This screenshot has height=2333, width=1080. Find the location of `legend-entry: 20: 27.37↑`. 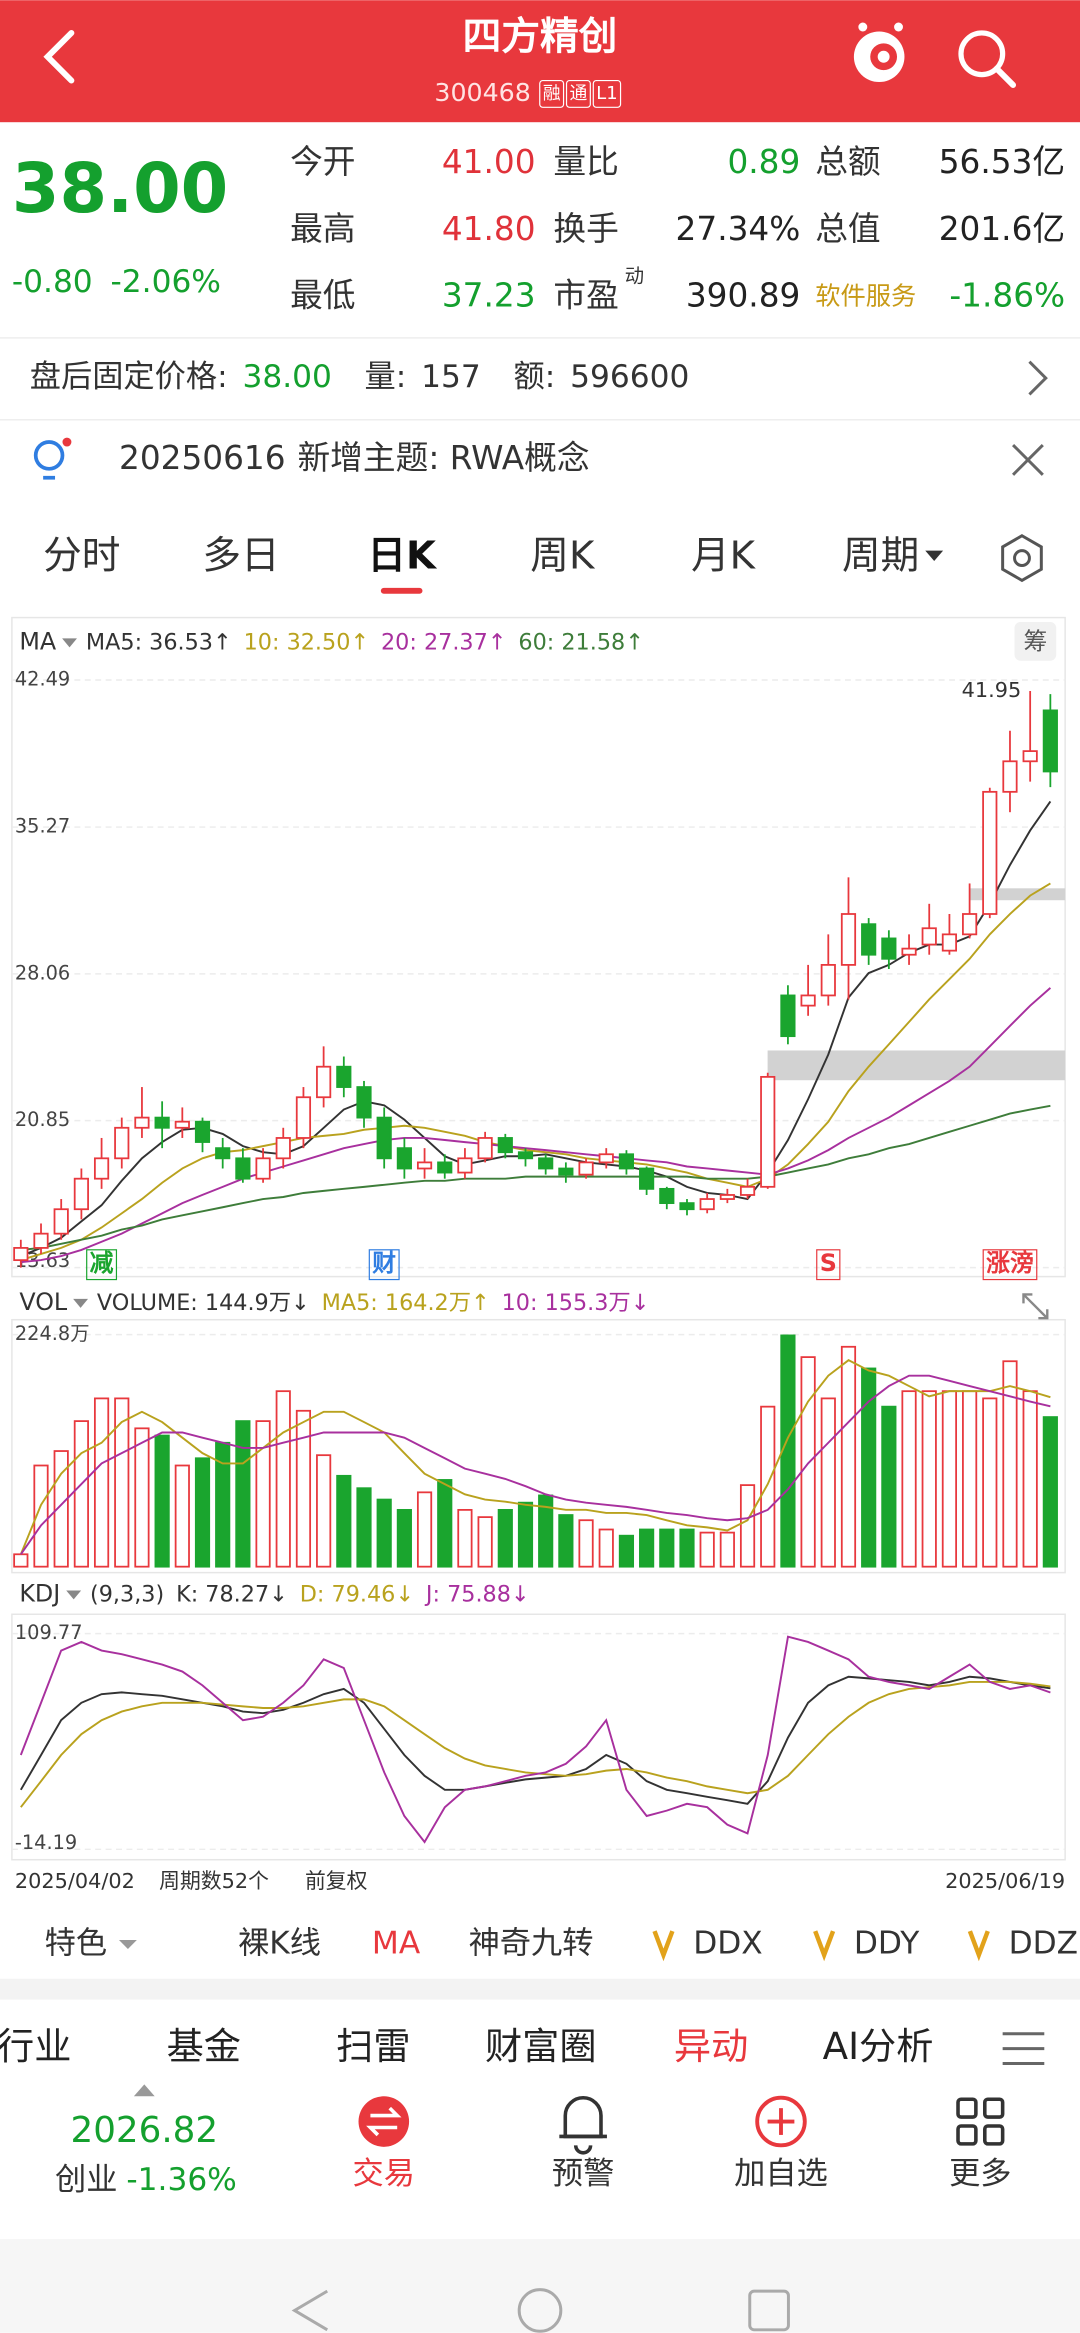

legend-entry: 20: 27.37↑ is located at coordinates (444, 642).